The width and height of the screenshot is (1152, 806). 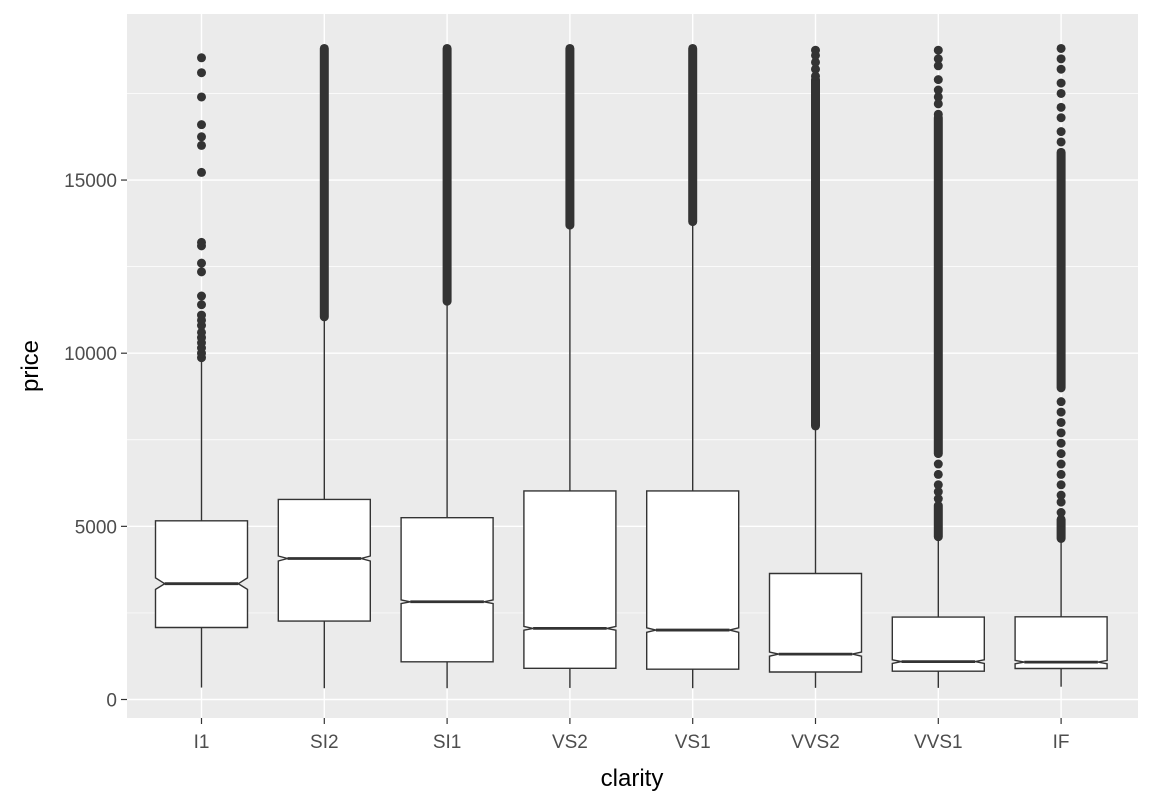 I want to click on x-tick-label: IF, so click(x=1061, y=742).